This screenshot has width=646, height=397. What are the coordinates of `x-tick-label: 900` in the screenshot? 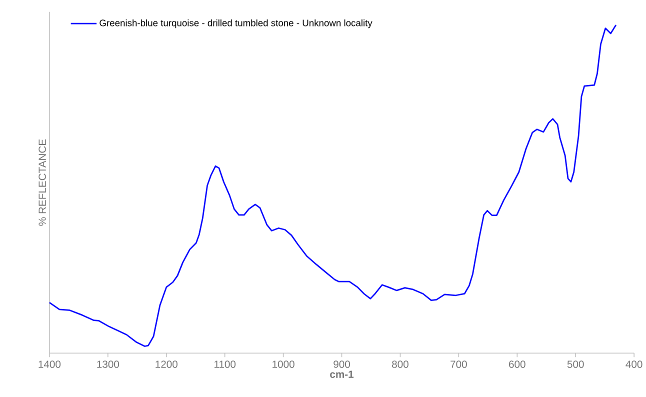 It's located at (342, 364).